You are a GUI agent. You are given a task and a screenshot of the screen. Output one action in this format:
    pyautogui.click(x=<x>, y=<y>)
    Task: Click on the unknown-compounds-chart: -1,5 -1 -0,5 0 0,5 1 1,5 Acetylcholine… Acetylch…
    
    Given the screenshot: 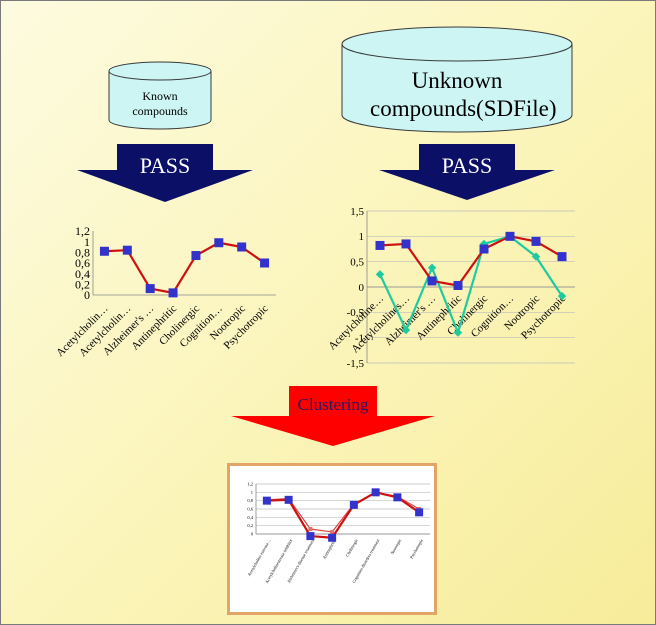 What is the action you would take?
    pyautogui.click(x=450, y=287)
    